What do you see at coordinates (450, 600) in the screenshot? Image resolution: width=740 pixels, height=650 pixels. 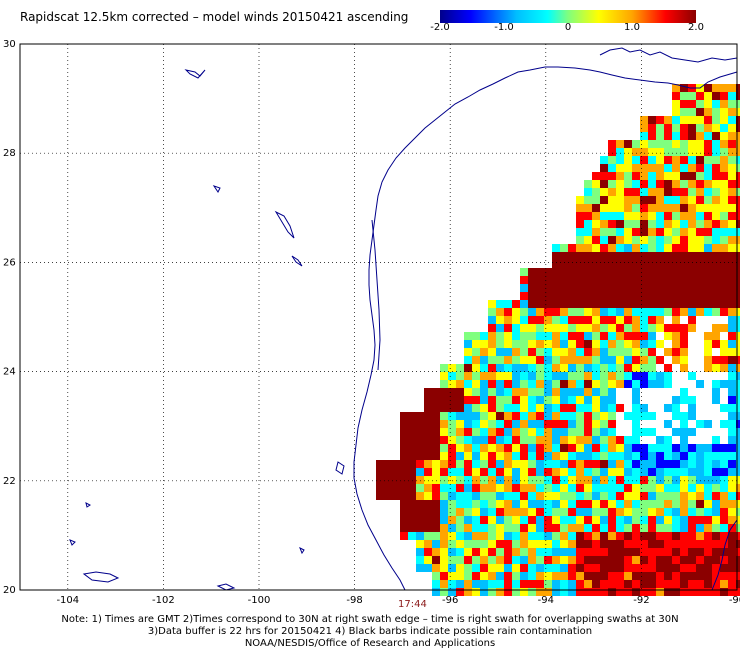 I see `lon-tick-label: -96` at bounding box center [450, 600].